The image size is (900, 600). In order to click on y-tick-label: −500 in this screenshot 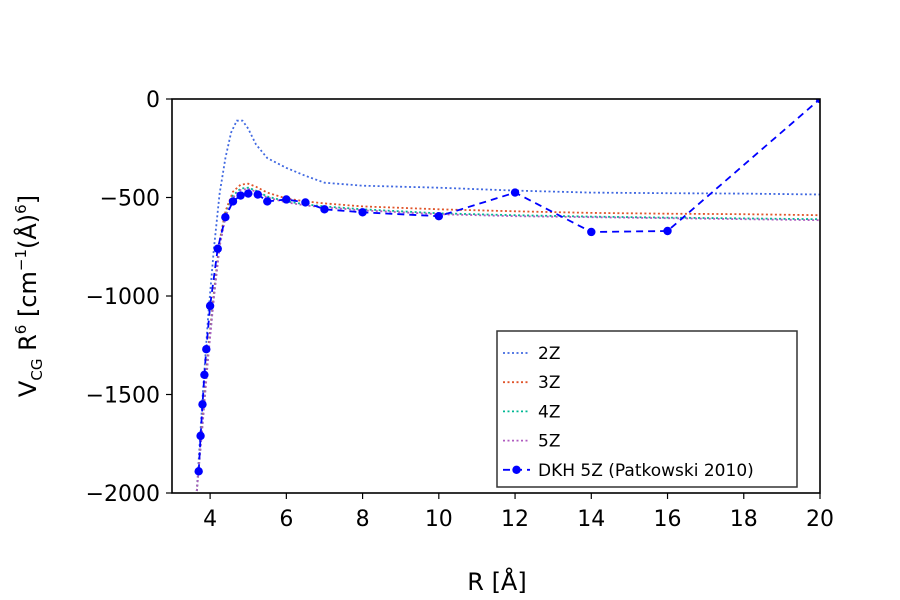, I will do `click(130, 199)`.